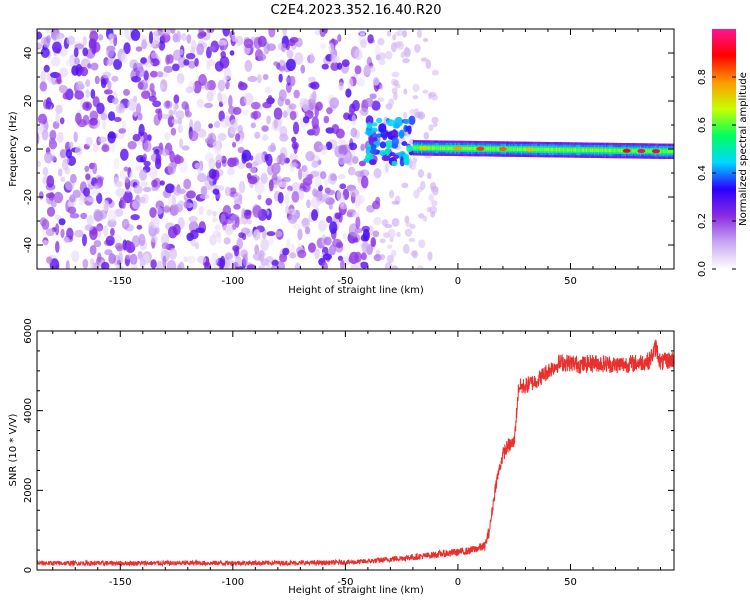  Describe the element at coordinates (702, 77) in the screenshot. I see `colorbar-tick-label: 0.8` at that location.